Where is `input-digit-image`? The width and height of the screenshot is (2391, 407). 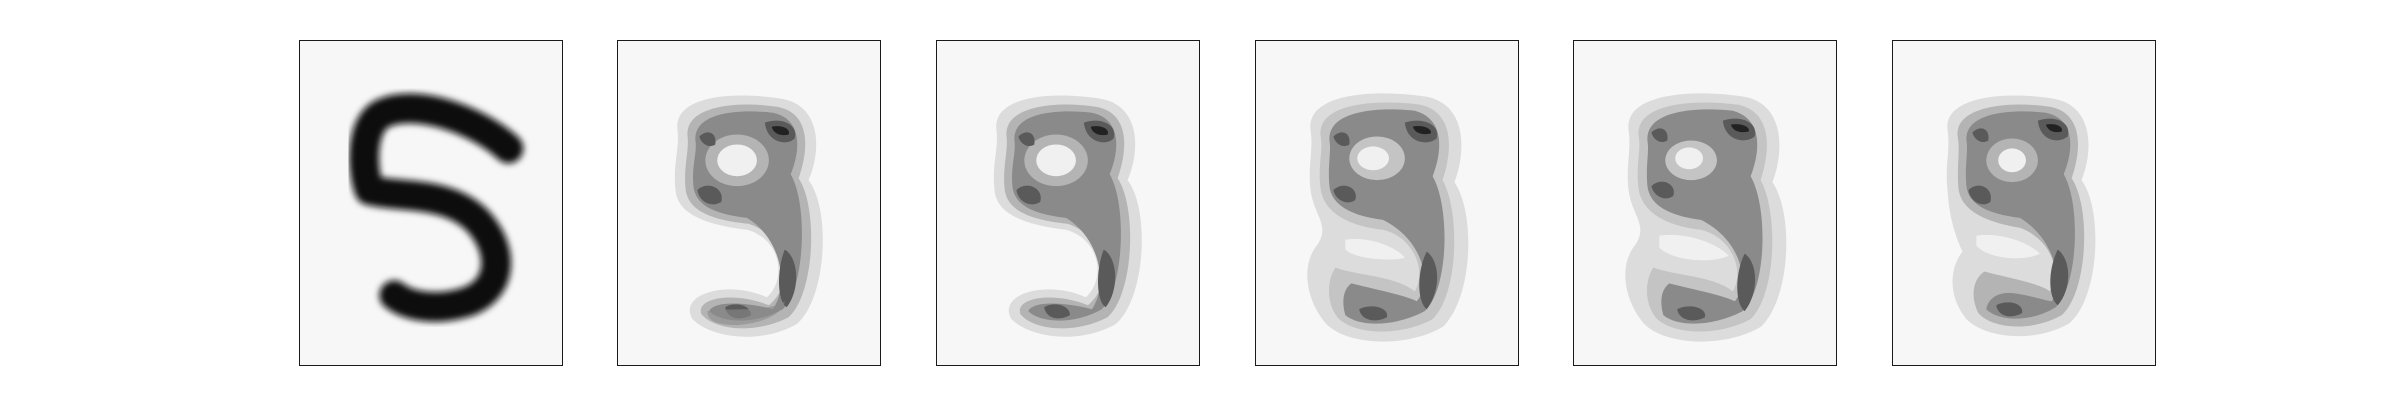 input-digit-image is located at coordinates (431, 203).